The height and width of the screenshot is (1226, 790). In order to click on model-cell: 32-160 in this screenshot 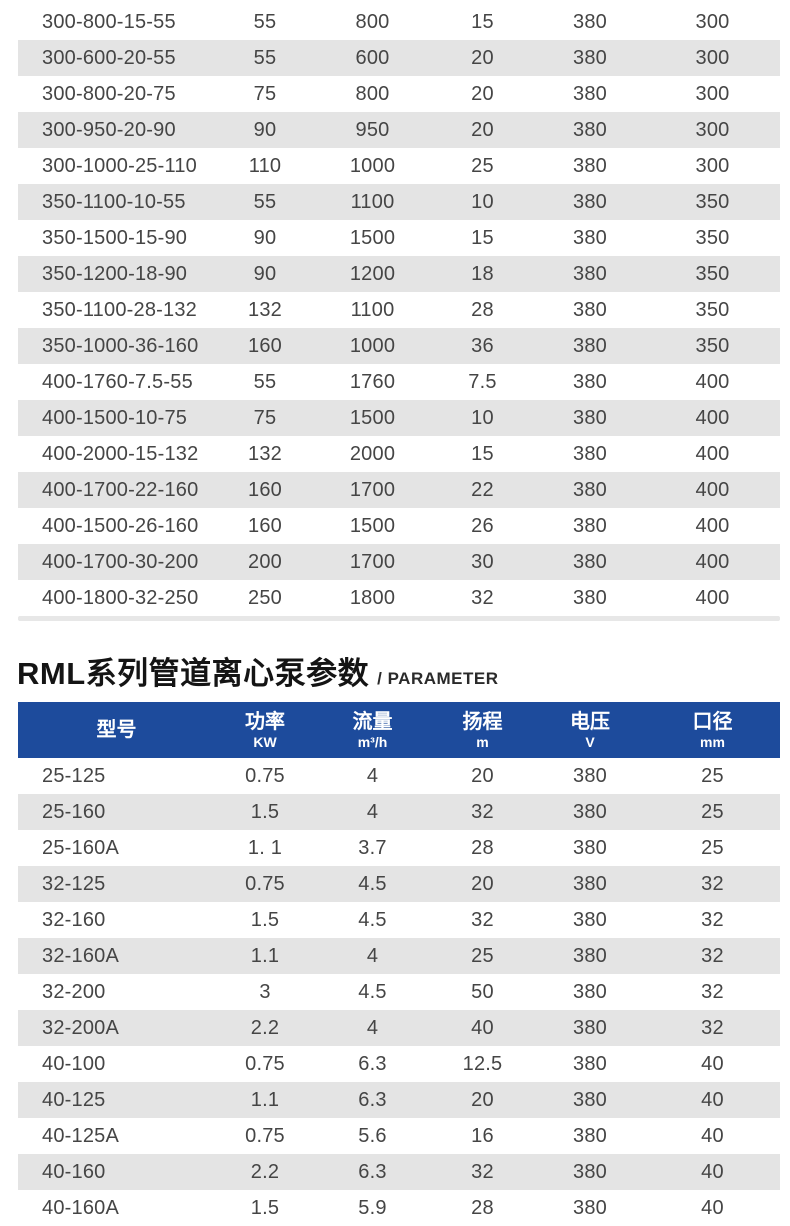, I will do `click(74, 919)`.